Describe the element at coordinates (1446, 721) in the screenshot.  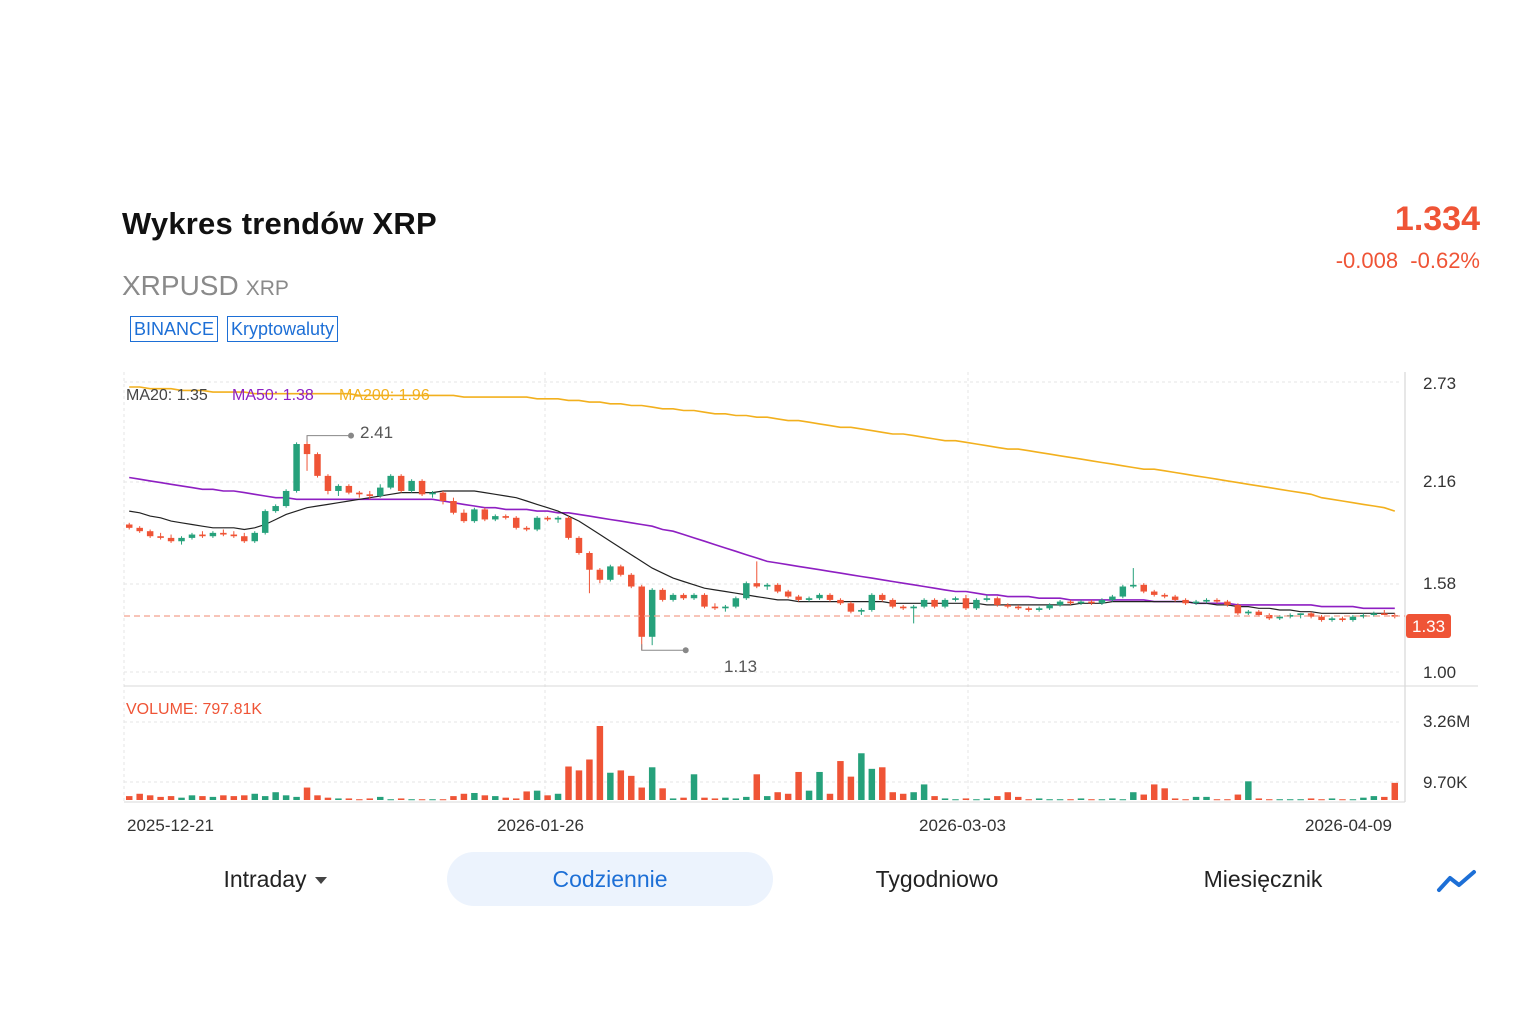
I see `volume-tick-0: 3.26M` at that location.